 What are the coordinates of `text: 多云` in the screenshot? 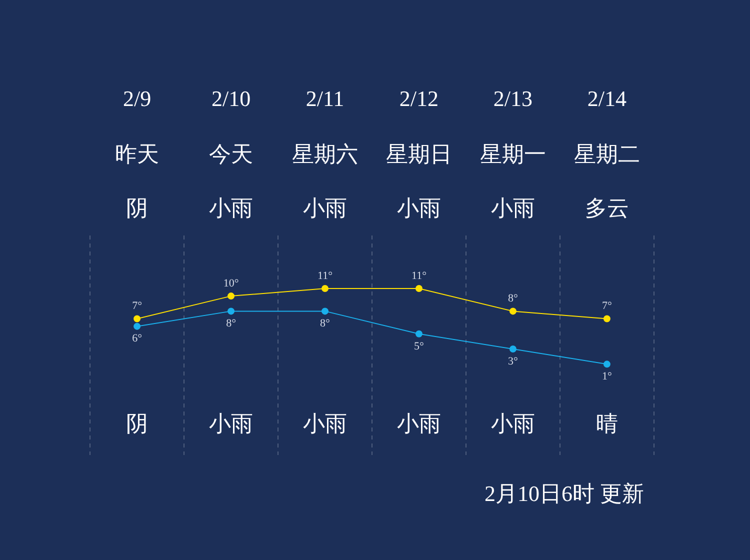 It's located at (606, 207).